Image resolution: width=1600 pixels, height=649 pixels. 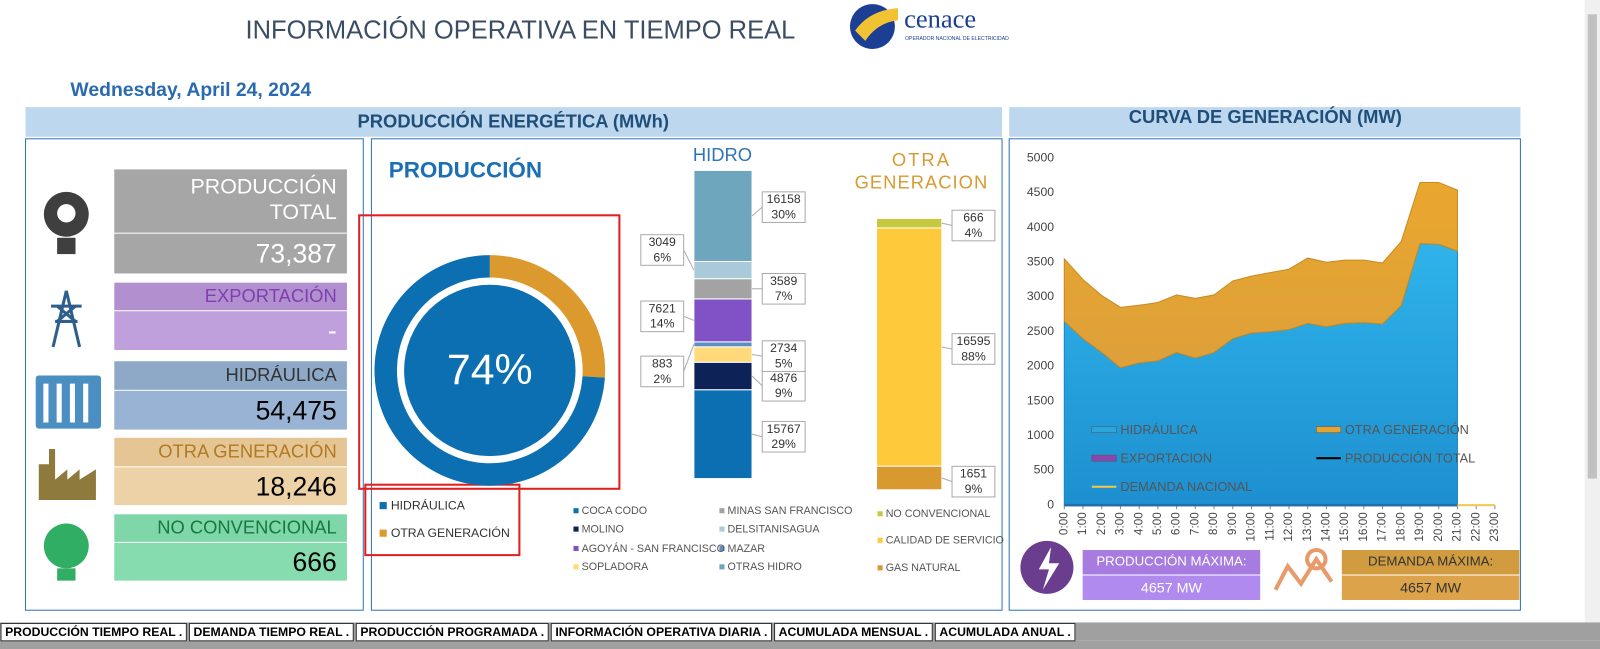 What do you see at coordinates (1363, 527) in the screenshot?
I see `x-tick-label: 16:00` at bounding box center [1363, 527].